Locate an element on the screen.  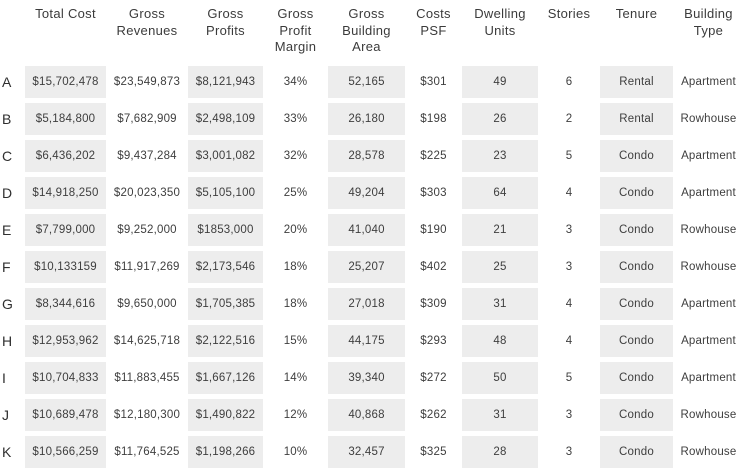
cell-D-building-type: Apartment is located at coordinates (708, 193).